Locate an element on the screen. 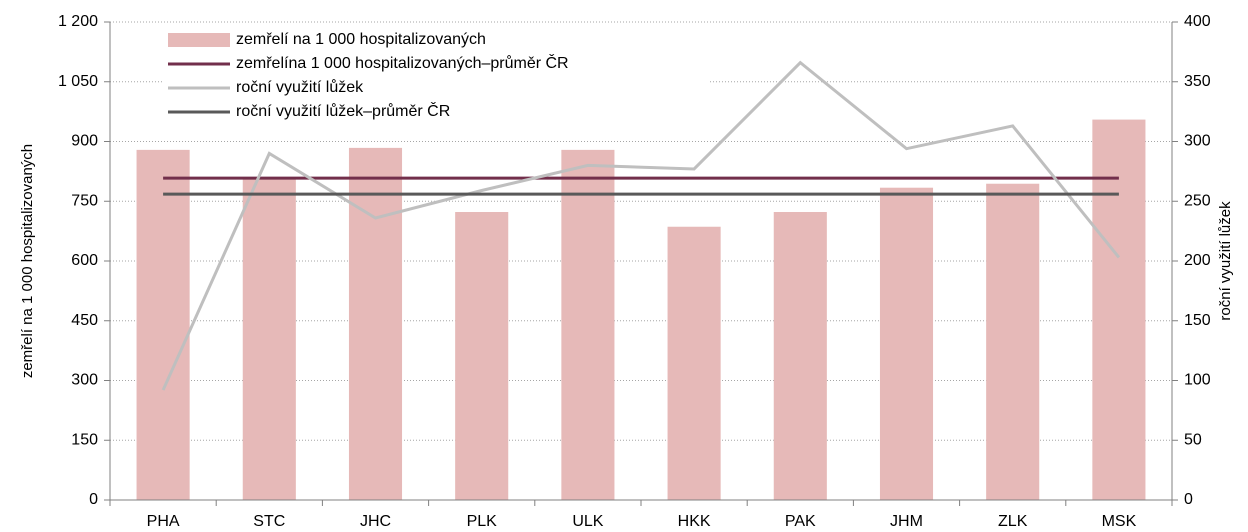  x-tick-label: PAK is located at coordinates (800, 521).